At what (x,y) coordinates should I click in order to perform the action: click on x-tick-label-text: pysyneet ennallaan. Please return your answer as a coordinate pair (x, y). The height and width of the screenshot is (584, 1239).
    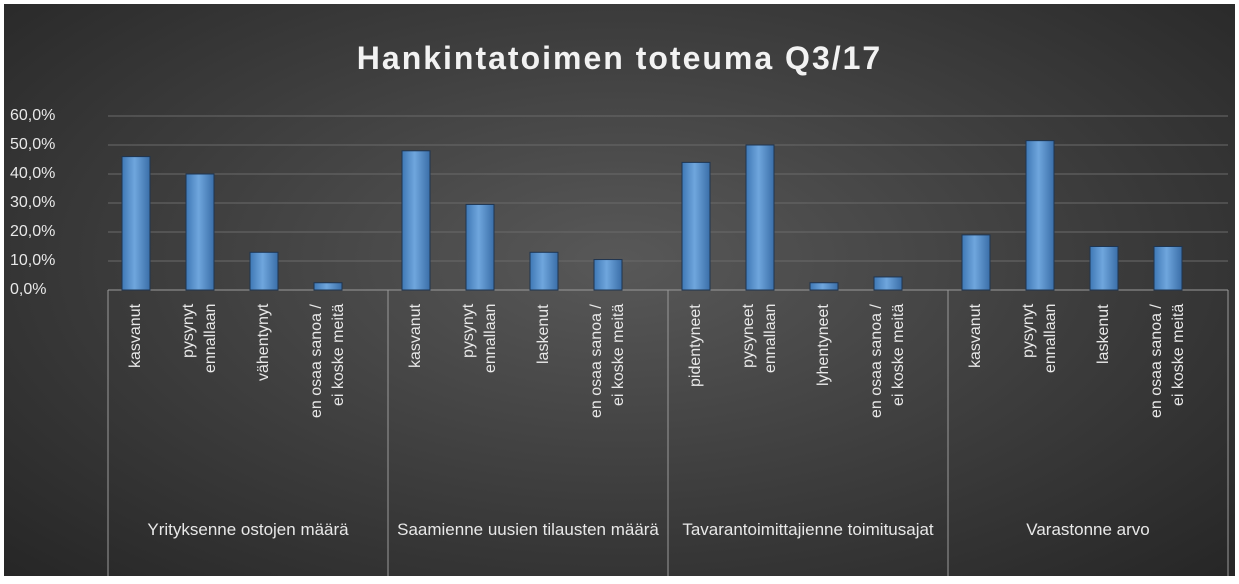
    Looking at the image, I should click on (759, 339).